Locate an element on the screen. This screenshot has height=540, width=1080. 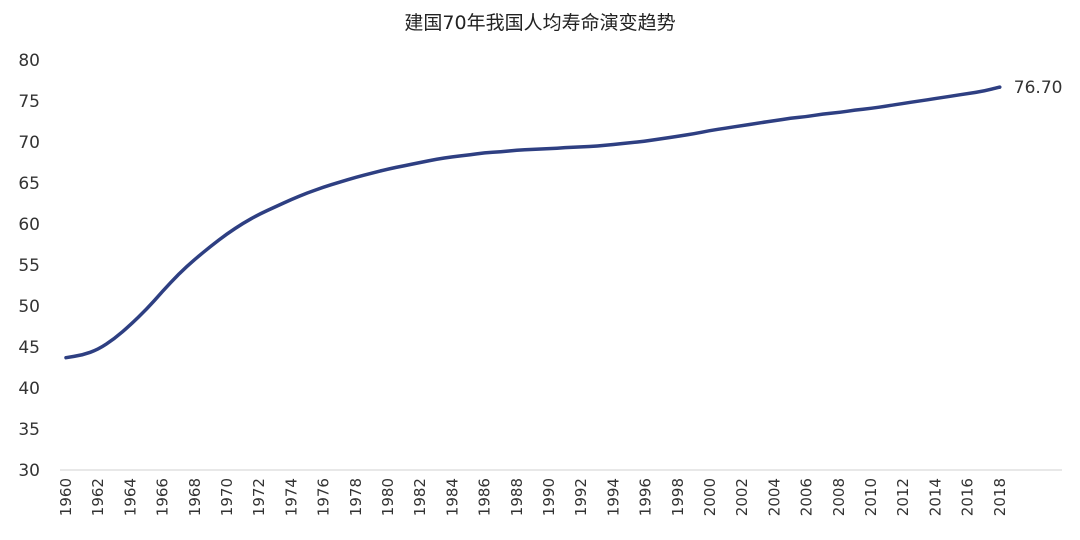
x-tick-label: 2010 is located at coordinates (871, 497).